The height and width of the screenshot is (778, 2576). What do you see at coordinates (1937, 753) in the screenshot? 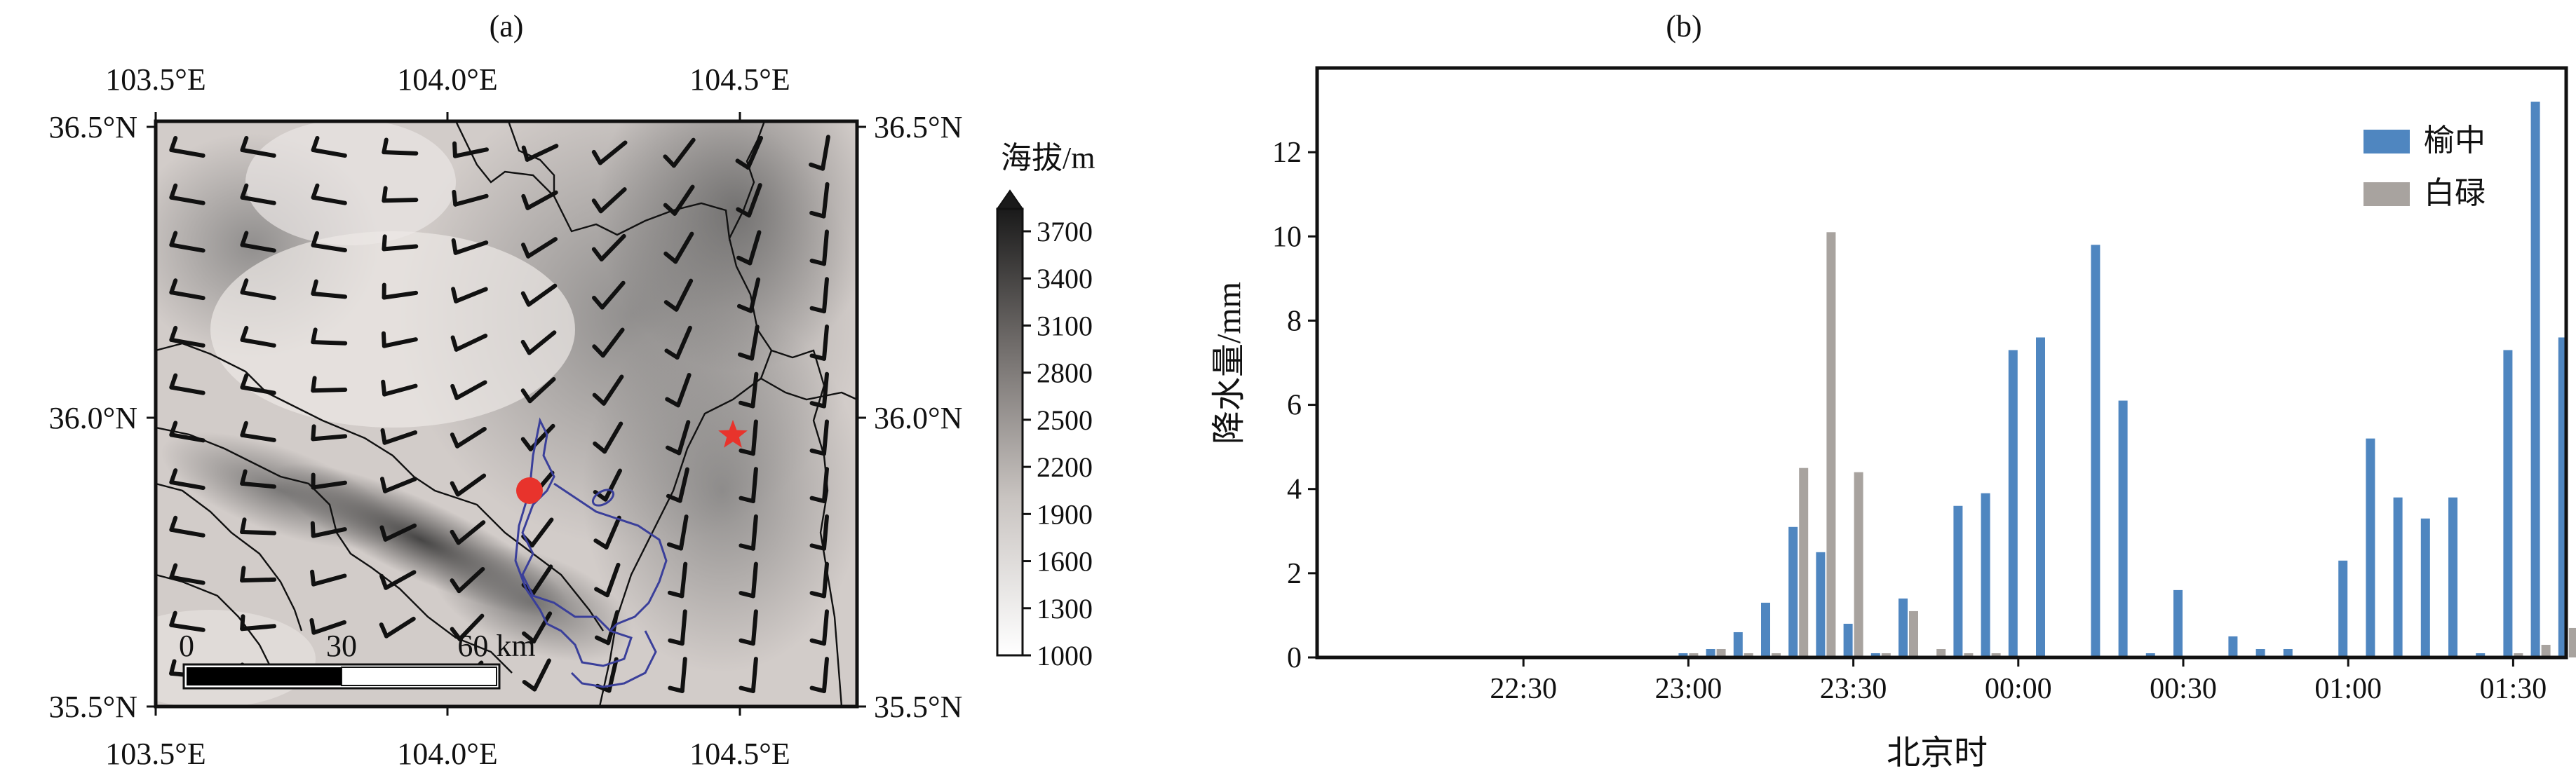
I see `x-axis-title: 北京时` at bounding box center [1937, 753].